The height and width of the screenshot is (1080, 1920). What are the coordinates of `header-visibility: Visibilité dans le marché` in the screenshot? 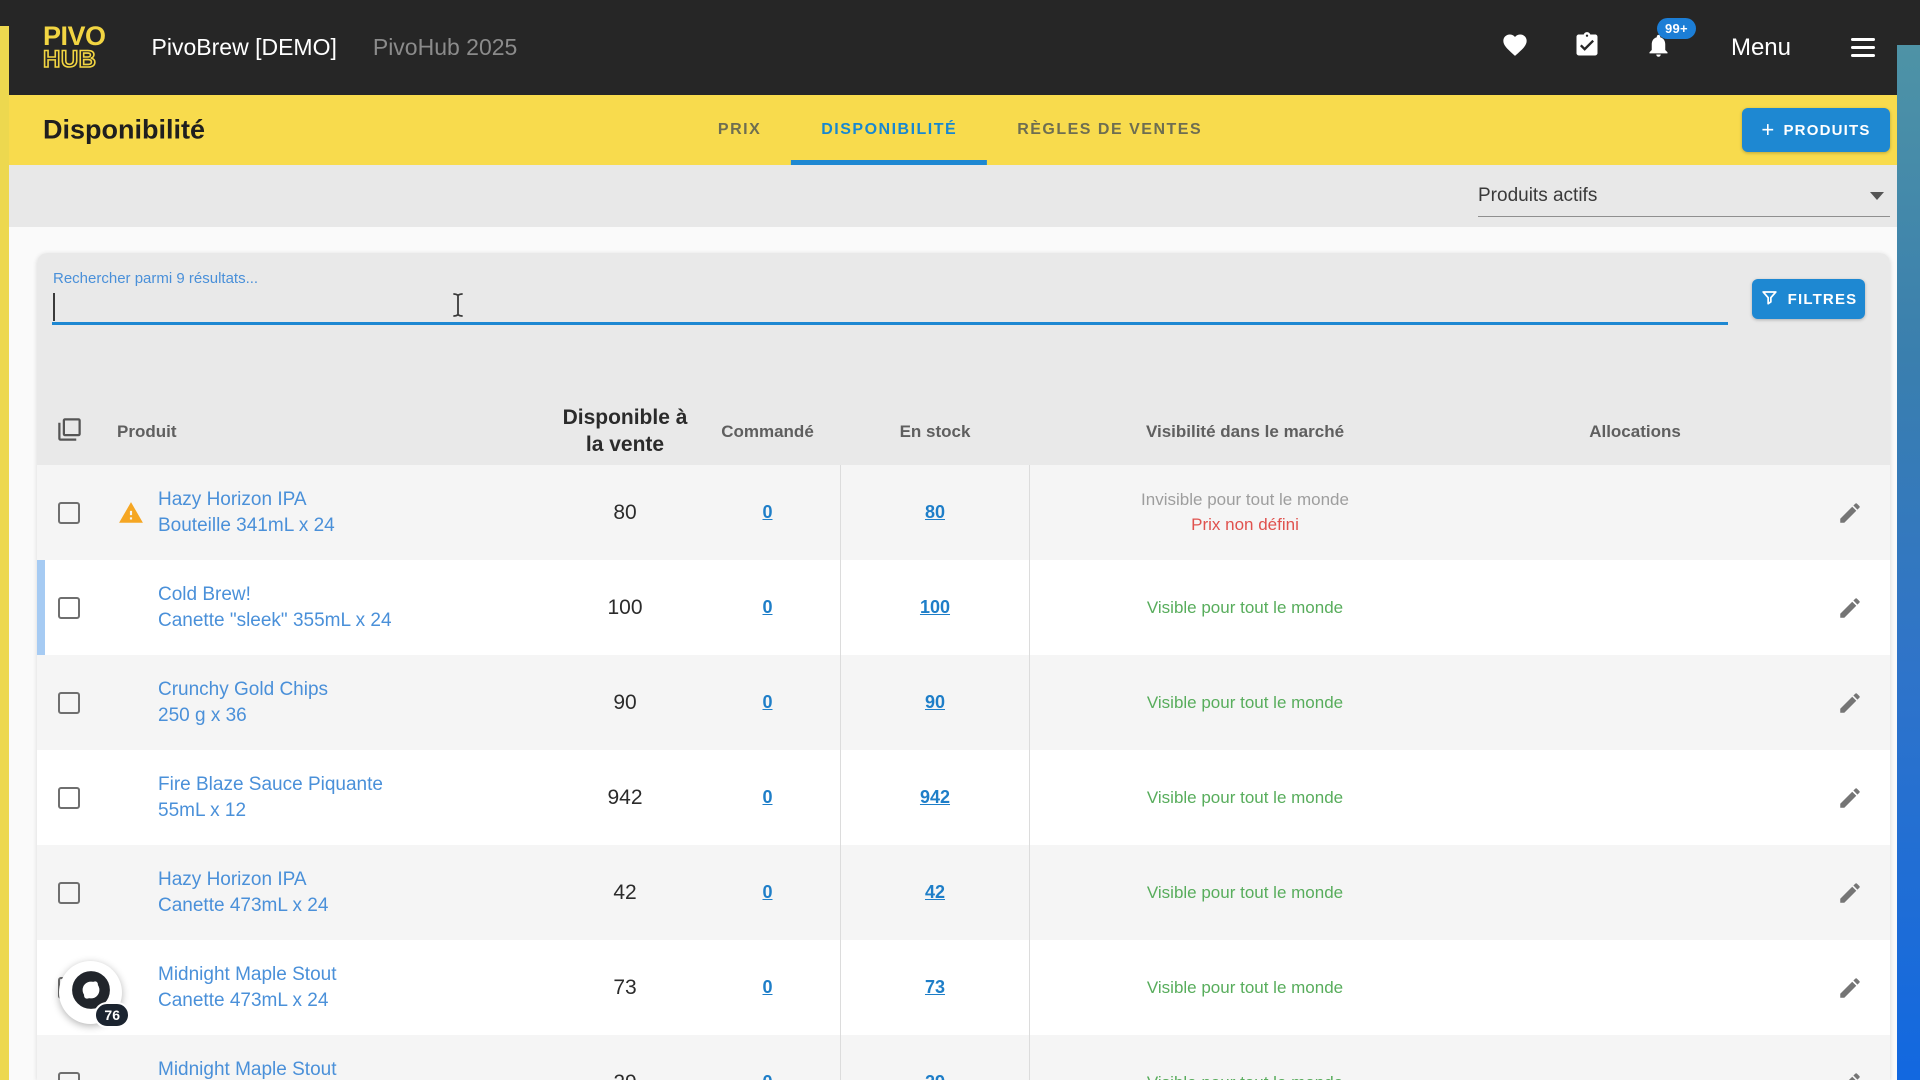 It's located at (1245, 431).